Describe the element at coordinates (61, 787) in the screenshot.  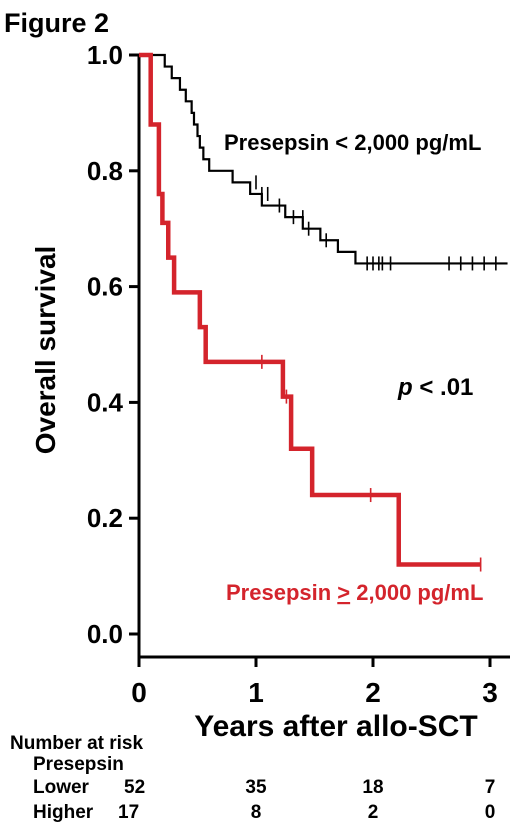
I see `risk-row-label: Lower` at that location.